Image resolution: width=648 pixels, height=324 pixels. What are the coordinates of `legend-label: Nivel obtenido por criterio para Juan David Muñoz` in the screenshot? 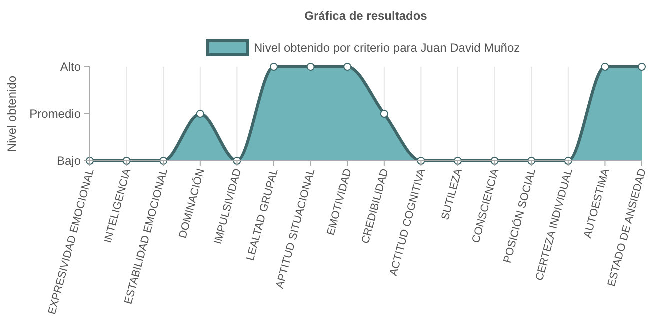 It's located at (387, 48).